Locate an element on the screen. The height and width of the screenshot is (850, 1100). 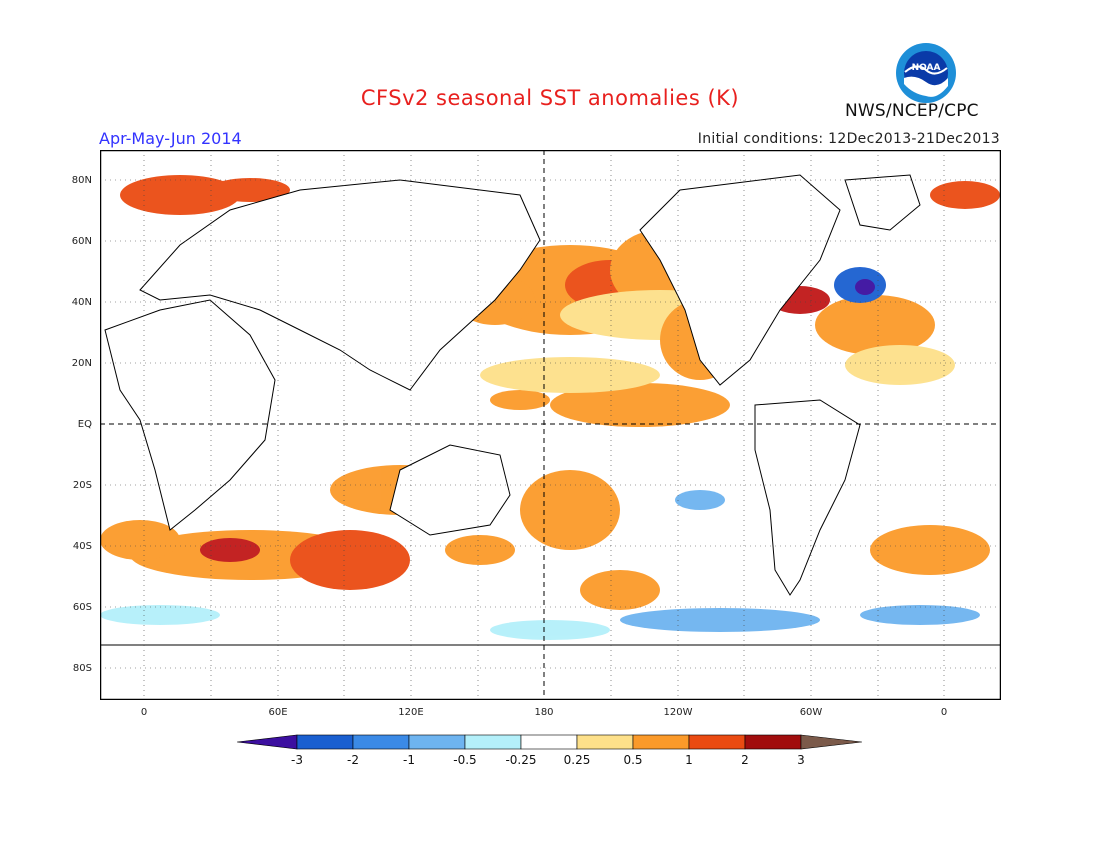
agency-label: NWS/NCEP/CPC is located at coordinates (912, 111).